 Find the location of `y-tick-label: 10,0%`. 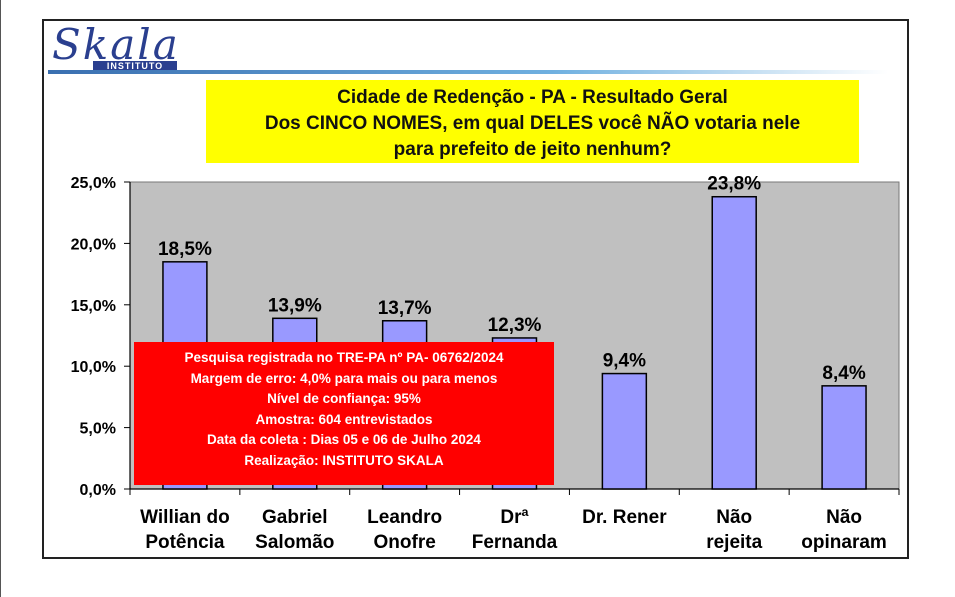

y-tick-label: 10,0% is located at coordinates (93, 367).